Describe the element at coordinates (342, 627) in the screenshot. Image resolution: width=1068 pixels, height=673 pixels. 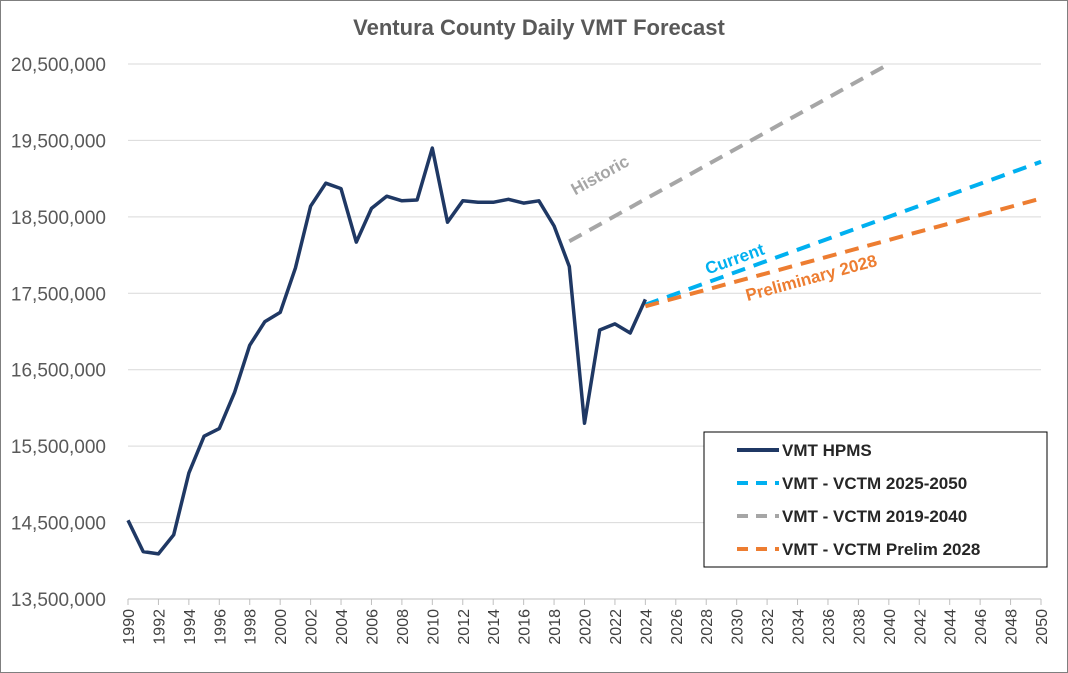
I see `x-tick-label: 2004` at that location.